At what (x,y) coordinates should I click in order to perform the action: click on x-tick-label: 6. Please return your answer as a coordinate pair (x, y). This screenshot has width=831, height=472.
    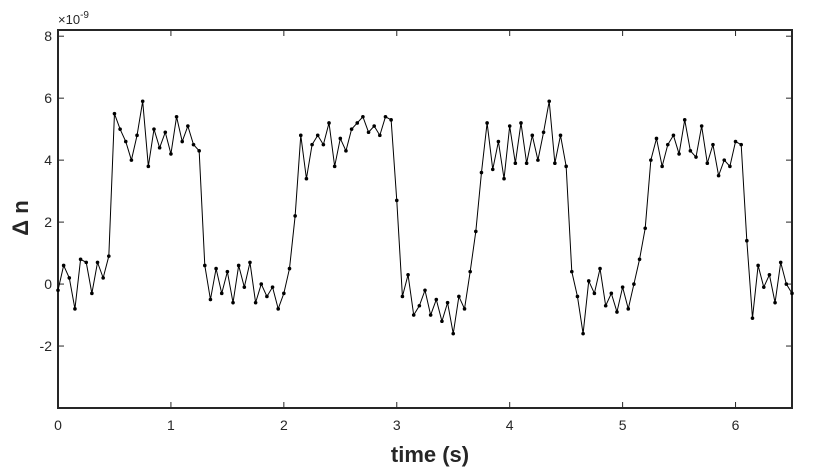
    Looking at the image, I should click on (736, 425).